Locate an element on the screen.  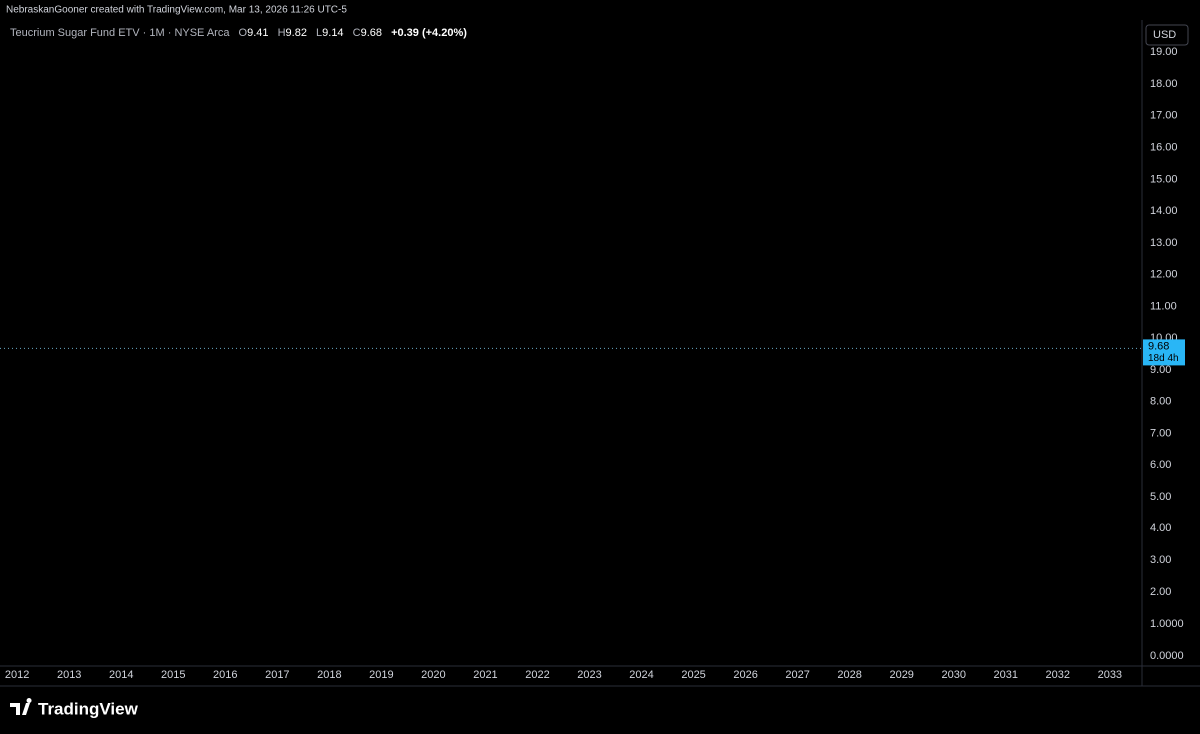
x-tick-label: 2028 is located at coordinates (849, 675).